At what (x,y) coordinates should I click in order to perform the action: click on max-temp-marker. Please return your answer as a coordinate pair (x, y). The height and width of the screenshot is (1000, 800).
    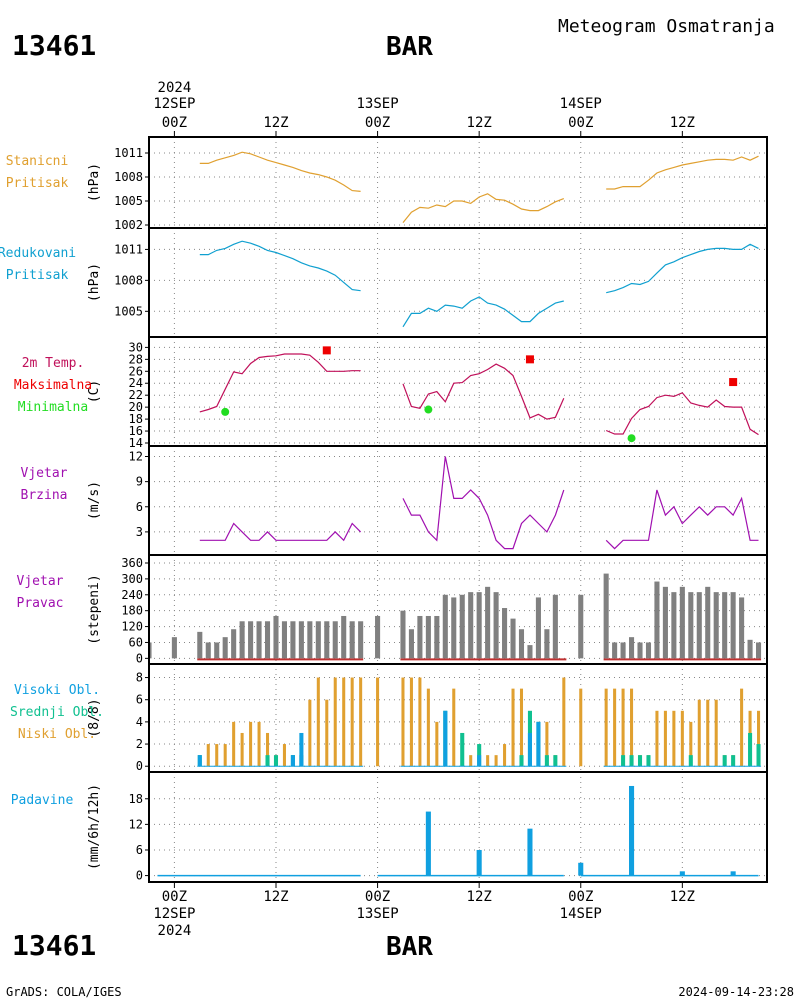
    Looking at the image, I should click on (326, 350).